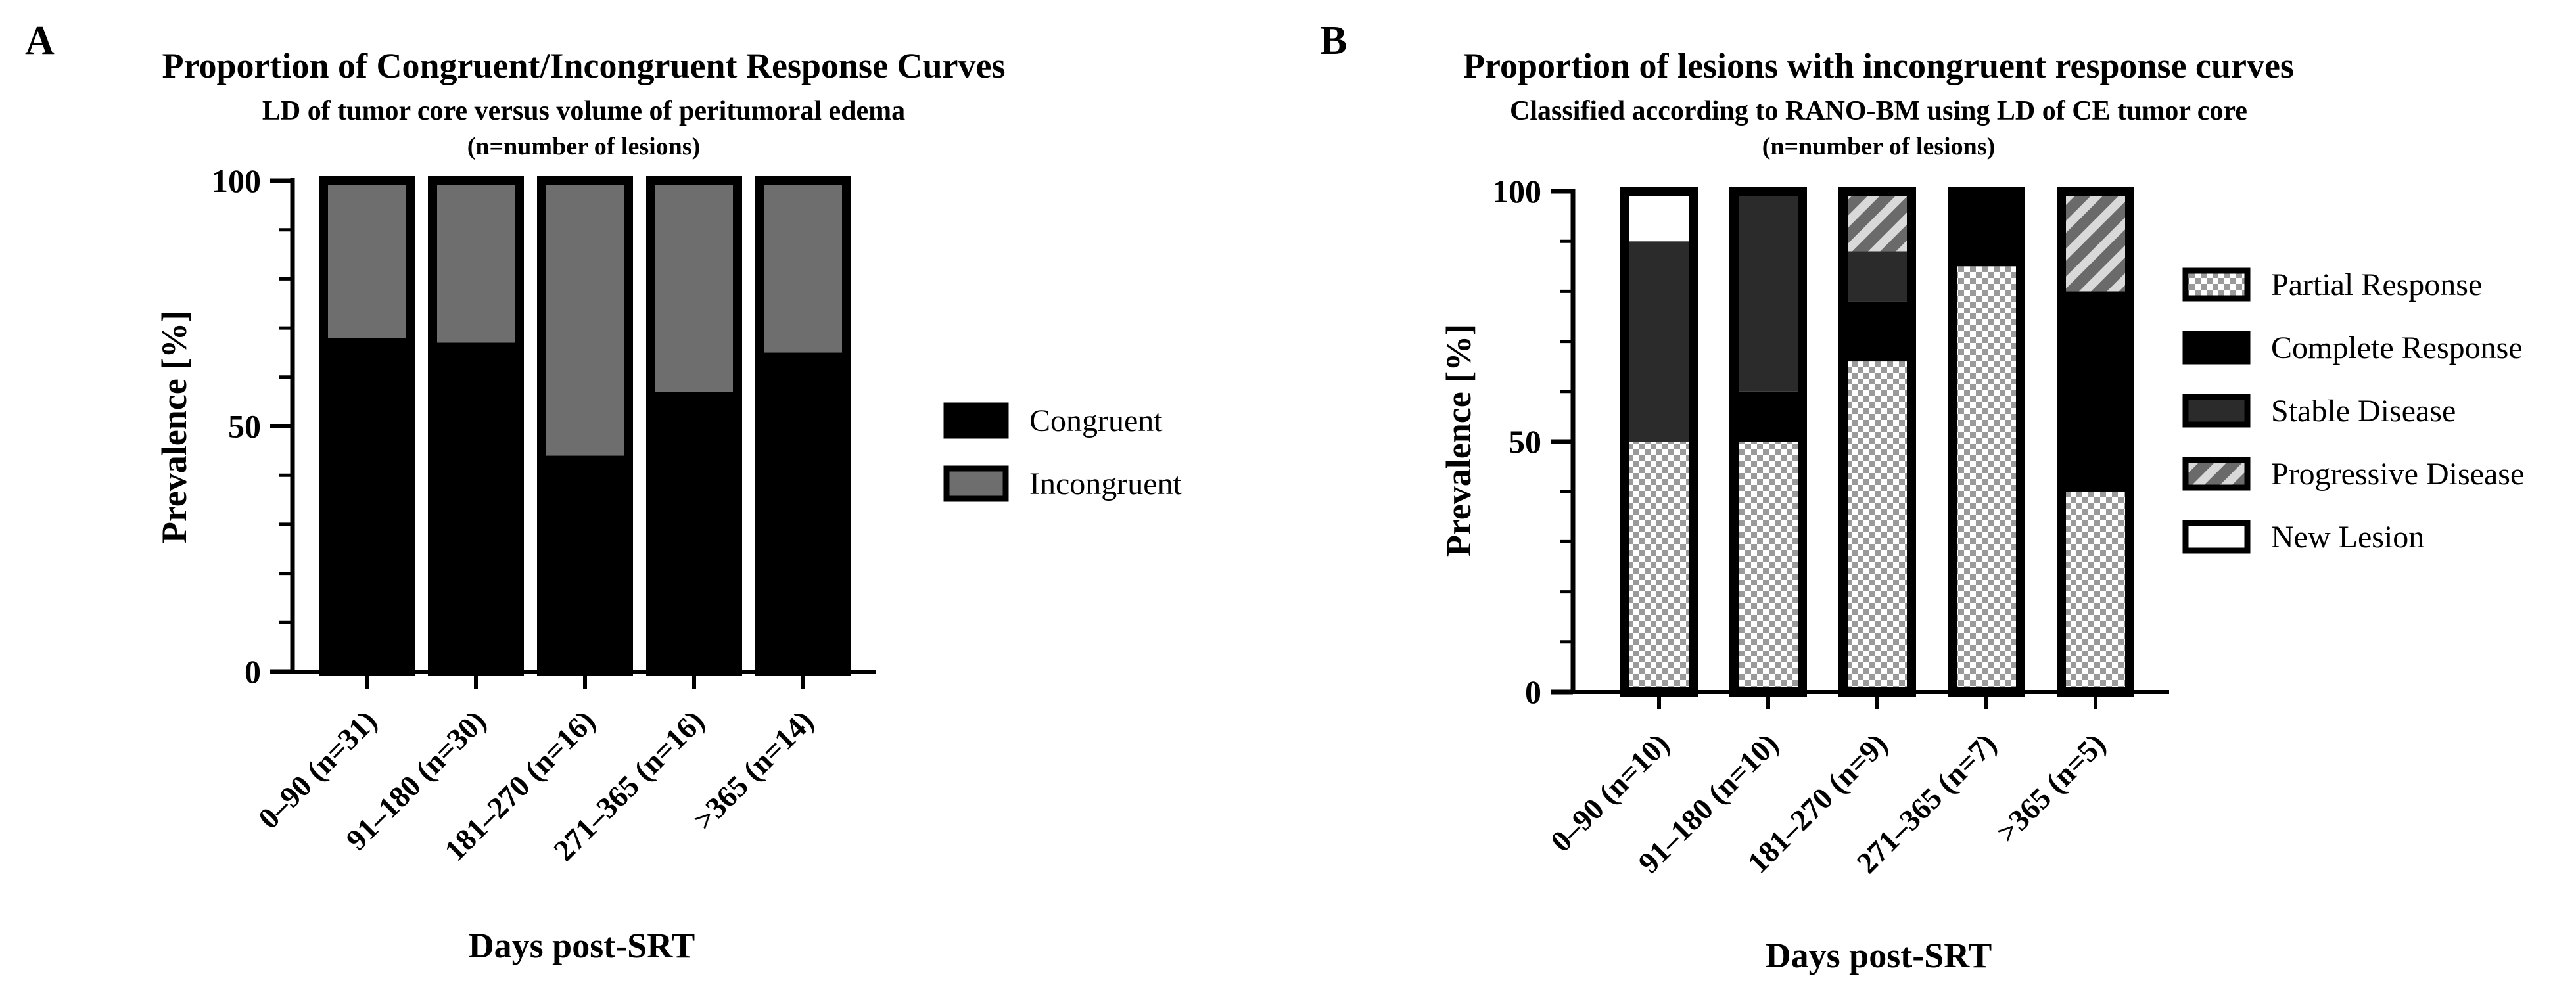  Describe the element at coordinates (1659, 341) in the screenshot. I see `panel-b-bar-0-stable-disease` at that location.